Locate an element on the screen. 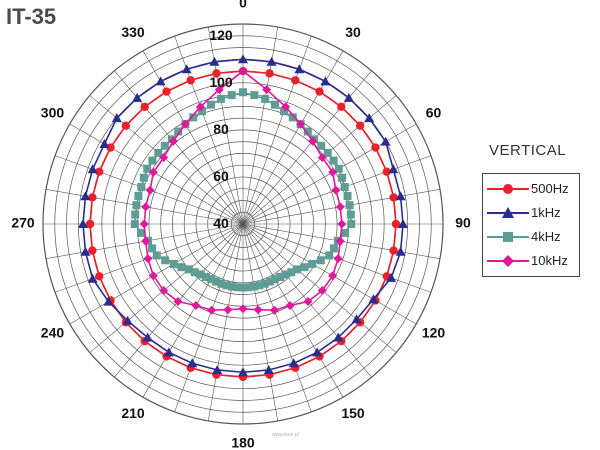  radial-tick-label: 120 is located at coordinates (221, 35).